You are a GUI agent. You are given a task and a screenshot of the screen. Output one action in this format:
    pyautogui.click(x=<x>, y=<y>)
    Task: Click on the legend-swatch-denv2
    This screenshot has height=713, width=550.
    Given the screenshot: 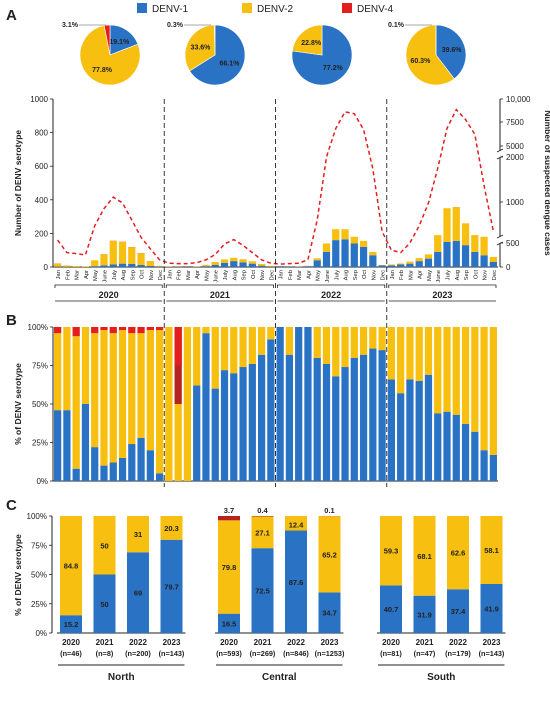 What is the action you would take?
    pyautogui.click(x=247, y=8)
    